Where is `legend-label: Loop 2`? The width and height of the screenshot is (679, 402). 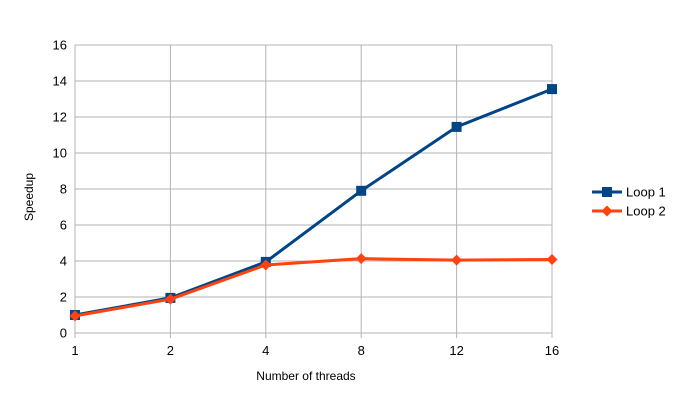 legend-label: Loop 2 is located at coordinates (646, 211).